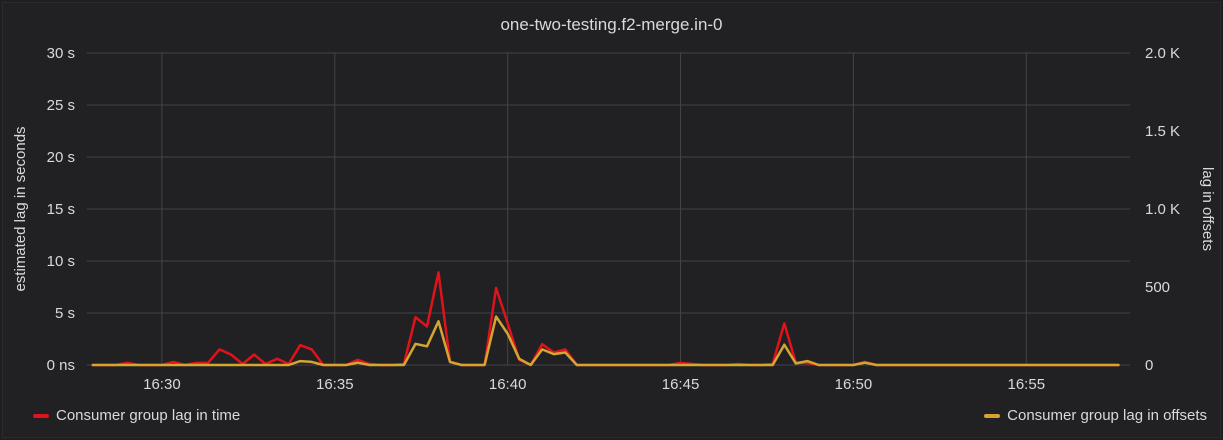  What do you see at coordinates (61, 261) in the screenshot?
I see `y-tick-label: 10 s` at bounding box center [61, 261].